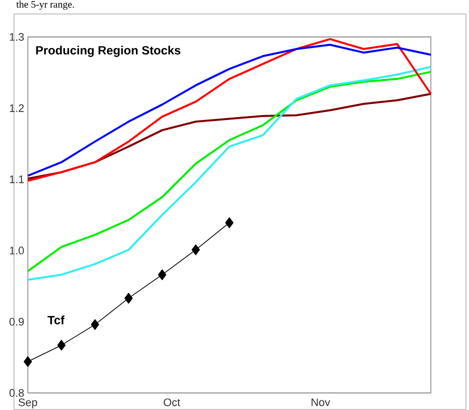 The width and height of the screenshot is (469, 410). I want to click on y-tick-label: 1.2, so click(17, 108).